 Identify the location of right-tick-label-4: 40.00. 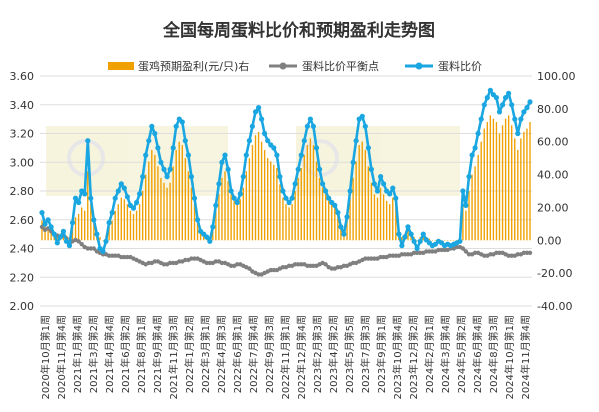
(553, 175).